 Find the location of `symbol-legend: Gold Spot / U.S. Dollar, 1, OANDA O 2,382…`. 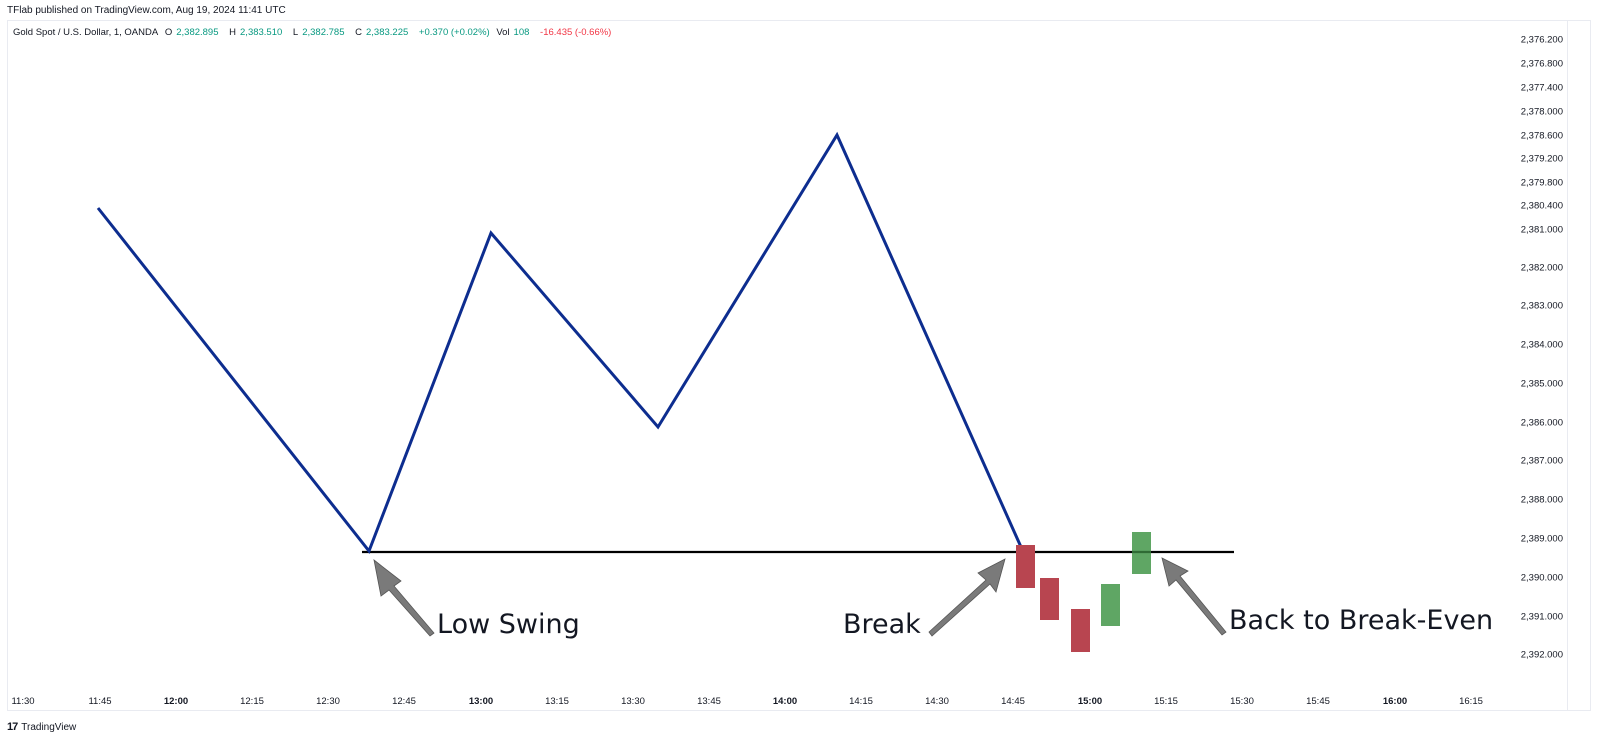

symbol-legend: Gold Spot / U.S. Dollar, 1, OANDA O 2,382… is located at coordinates (314, 32).